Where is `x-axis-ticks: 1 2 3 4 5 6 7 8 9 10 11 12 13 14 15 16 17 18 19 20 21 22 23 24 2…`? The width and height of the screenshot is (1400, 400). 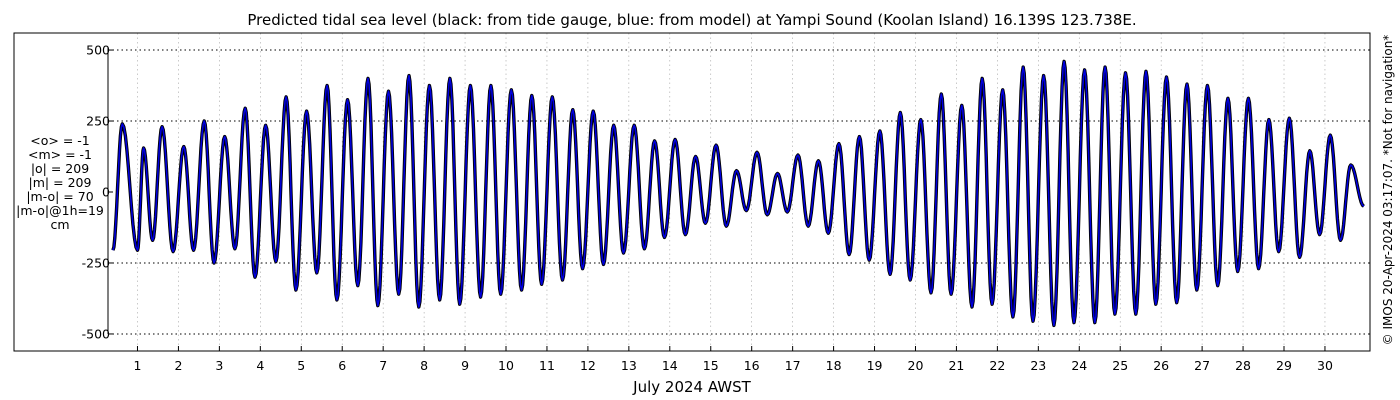 x-axis-ticks: 1 2 3 4 5 6 7 8 9 10 11 12 13 14 15 16 17 18 19 20 21 22 23 24 2… is located at coordinates (733, 359).